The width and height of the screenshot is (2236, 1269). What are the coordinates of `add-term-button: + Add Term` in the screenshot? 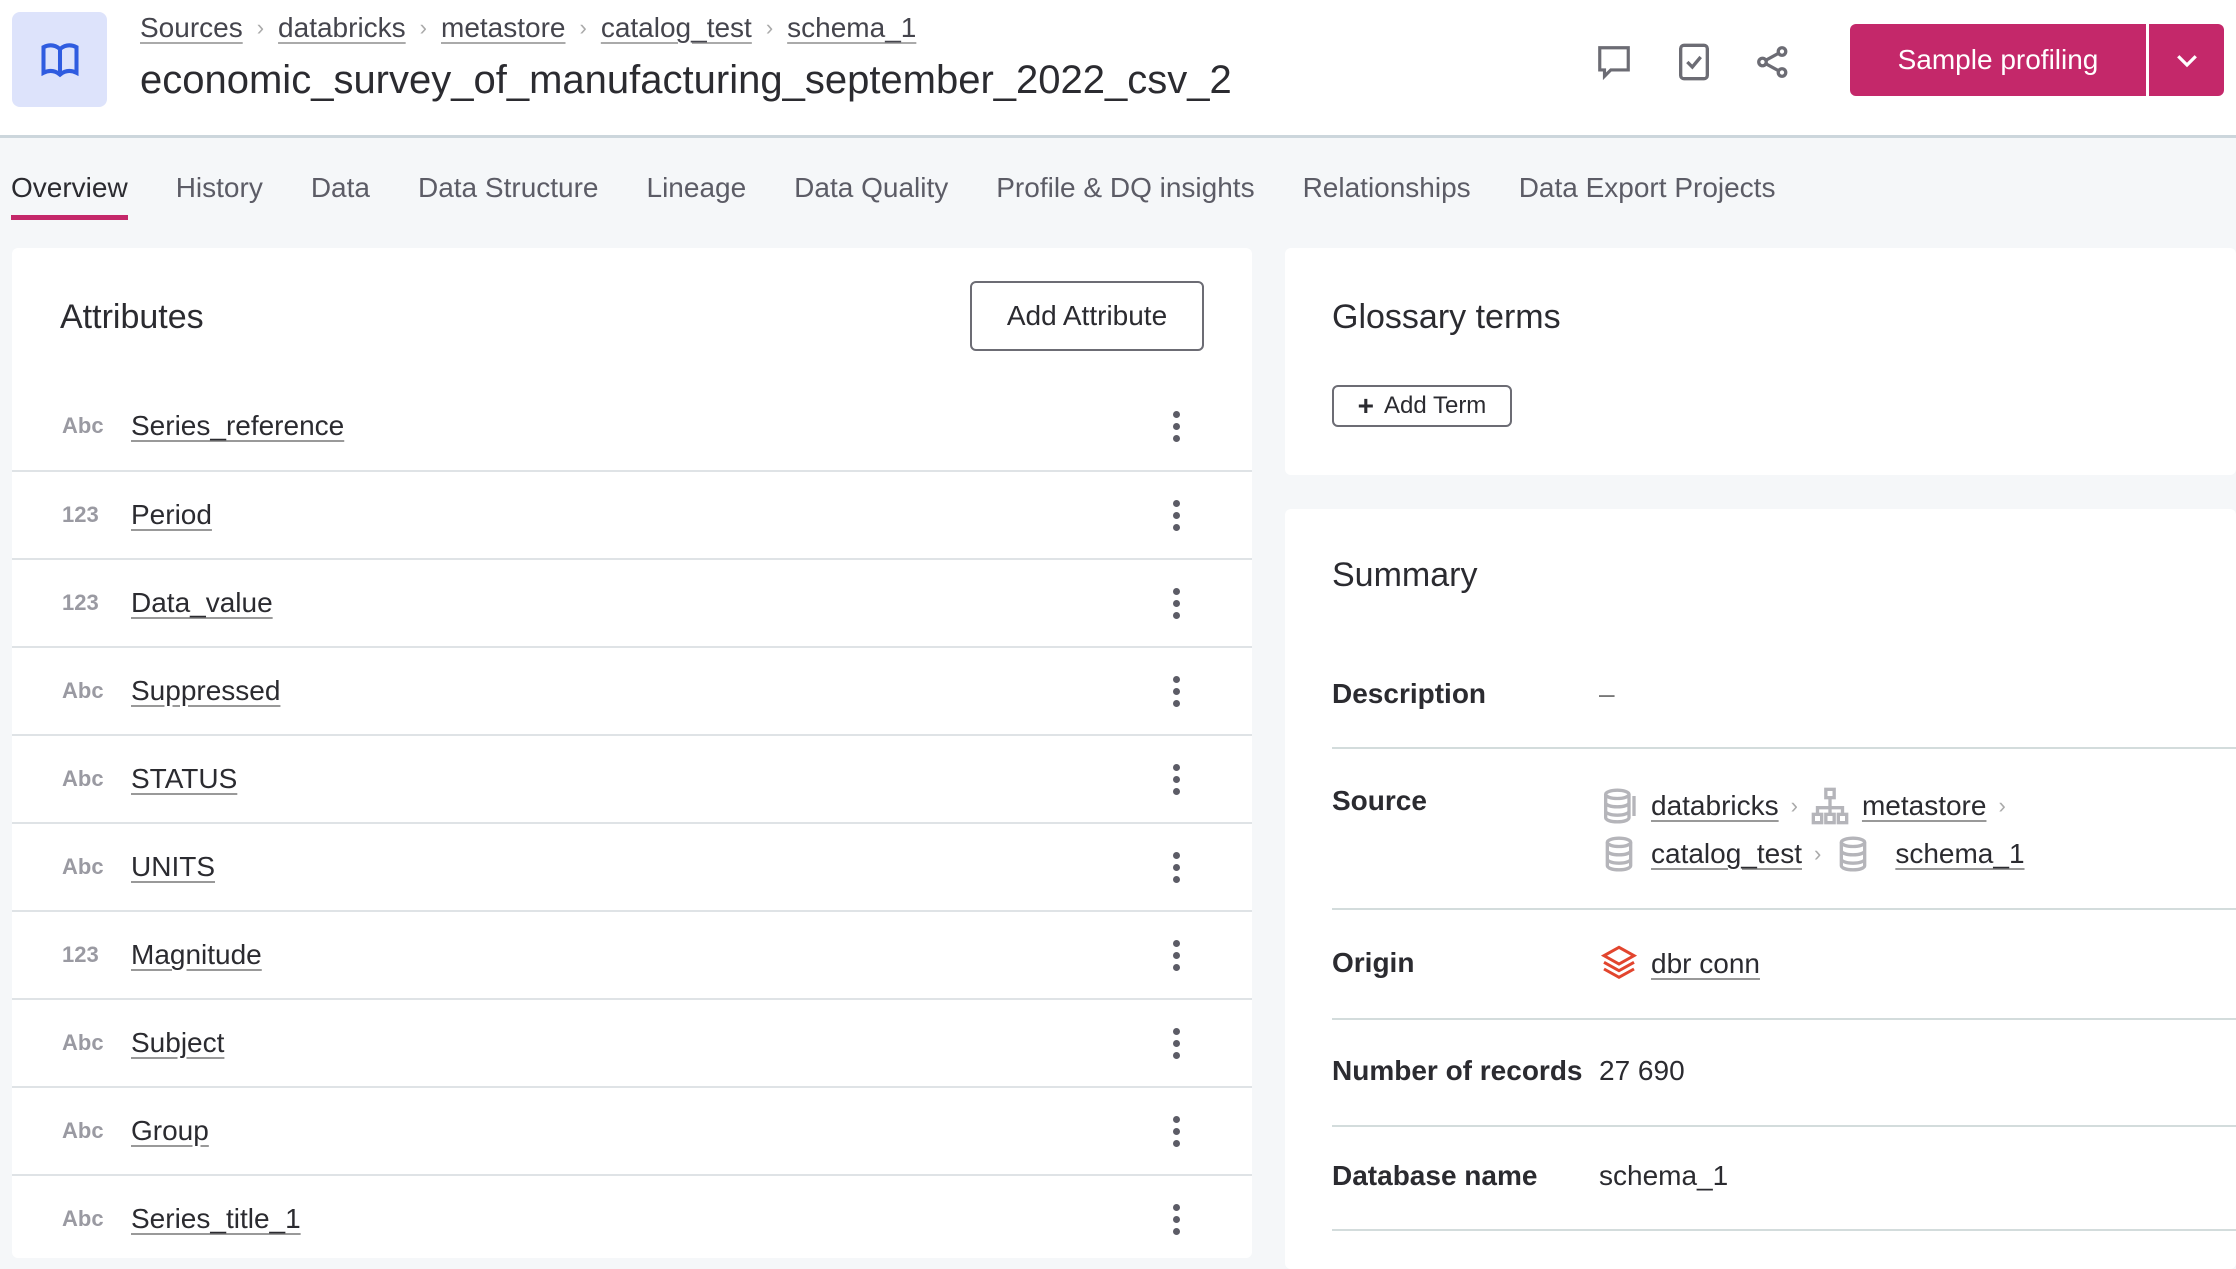 It's located at (1422, 406).